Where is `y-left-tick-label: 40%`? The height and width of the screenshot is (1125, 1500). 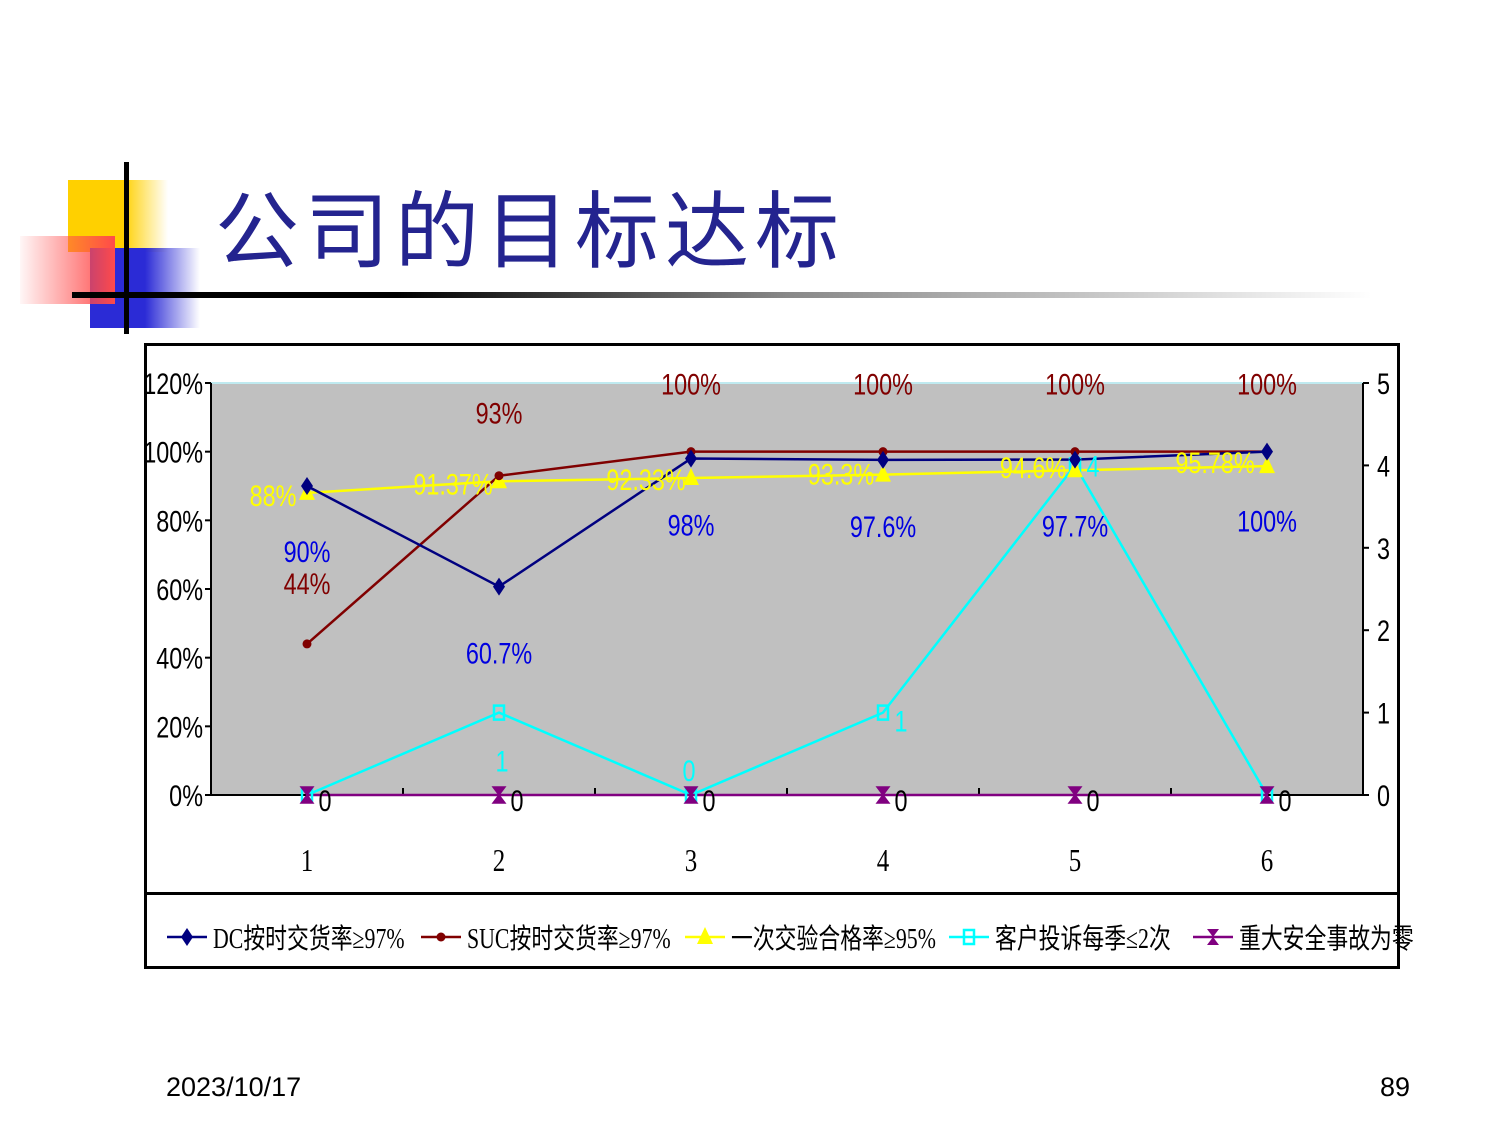
y-left-tick-label: 40% is located at coordinates (179, 658).